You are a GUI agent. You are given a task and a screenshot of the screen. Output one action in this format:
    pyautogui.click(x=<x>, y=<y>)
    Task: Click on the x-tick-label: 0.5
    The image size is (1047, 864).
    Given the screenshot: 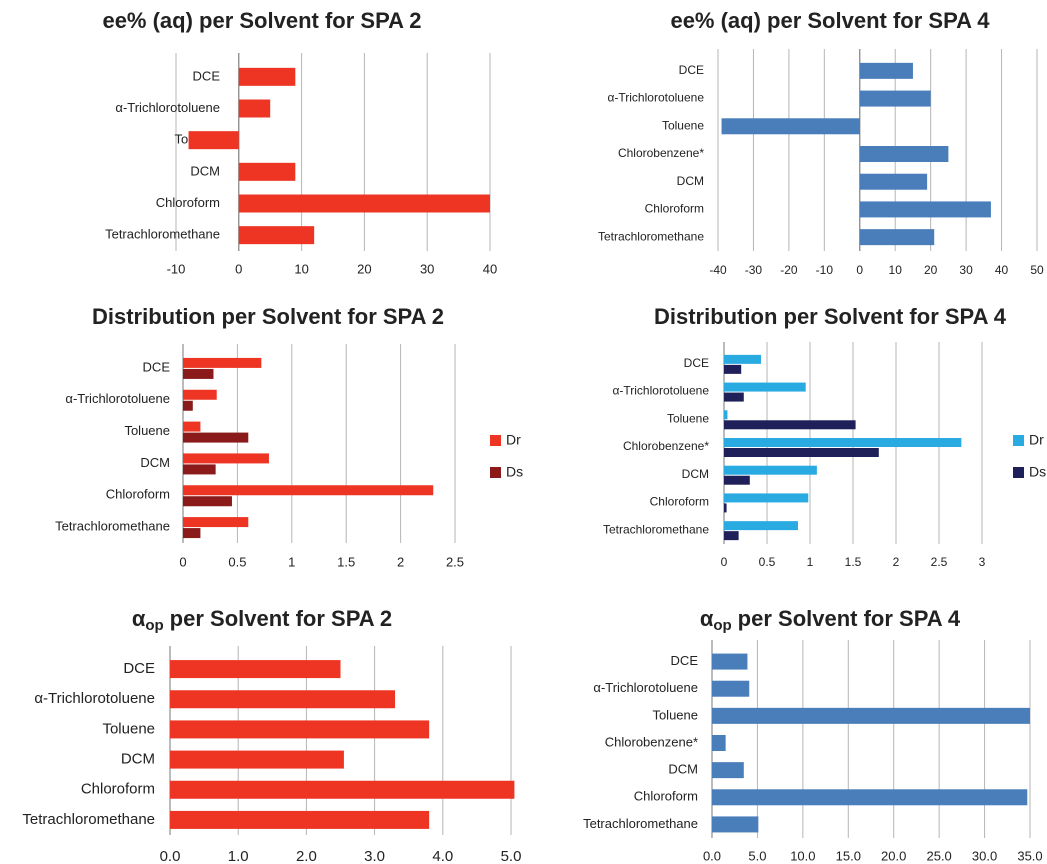 What is the action you would take?
    pyautogui.click(x=767, y=562)
    